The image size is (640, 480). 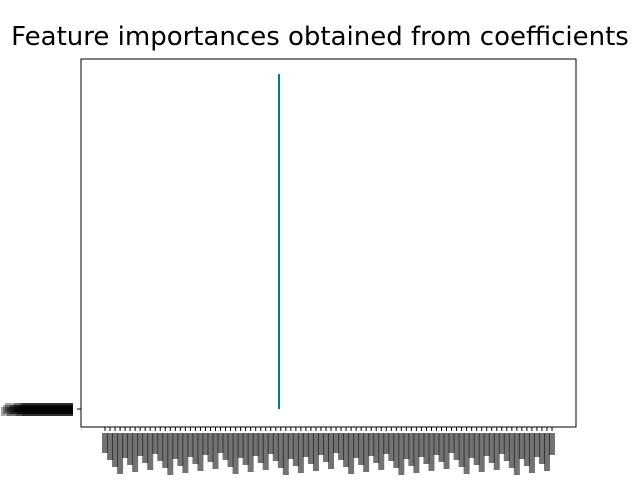 I want to click on x-axis-ticks, so click(x=328, y=451).